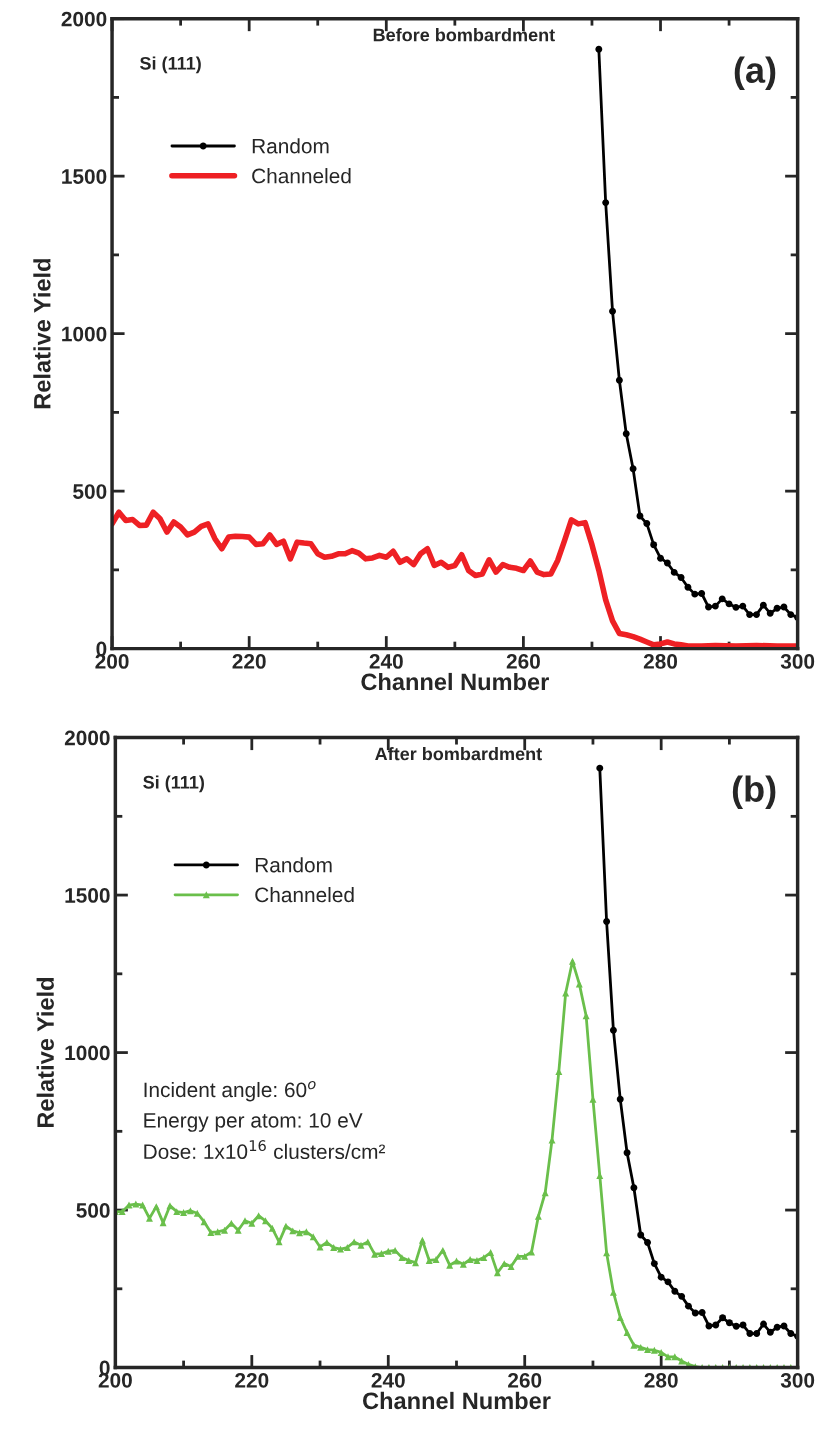  I want to click on annotation: Incident angle: 60$^{o}$, so click(230, 1091).